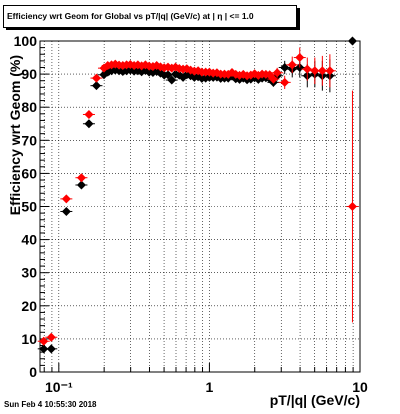  Describe the element at coordinates (33, 372) in the screenshot. I see `y-tick-label: 0` at that location.